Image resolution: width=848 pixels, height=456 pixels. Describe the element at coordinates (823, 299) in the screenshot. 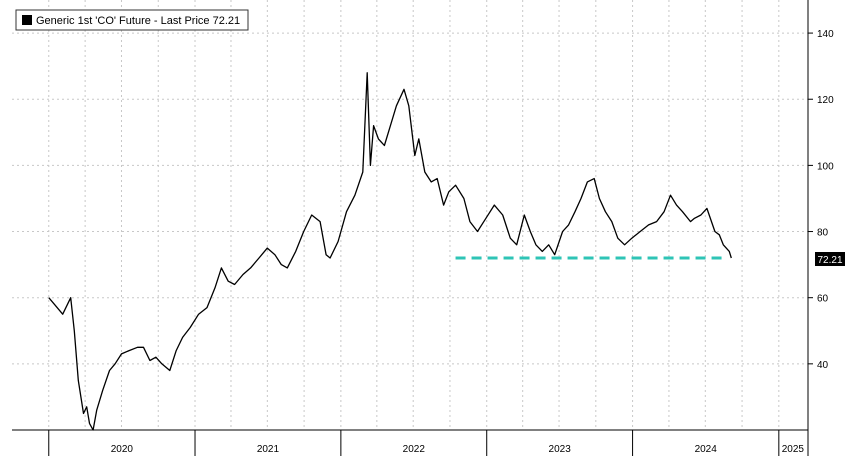

I see `y-tick-label: 60` at that location.